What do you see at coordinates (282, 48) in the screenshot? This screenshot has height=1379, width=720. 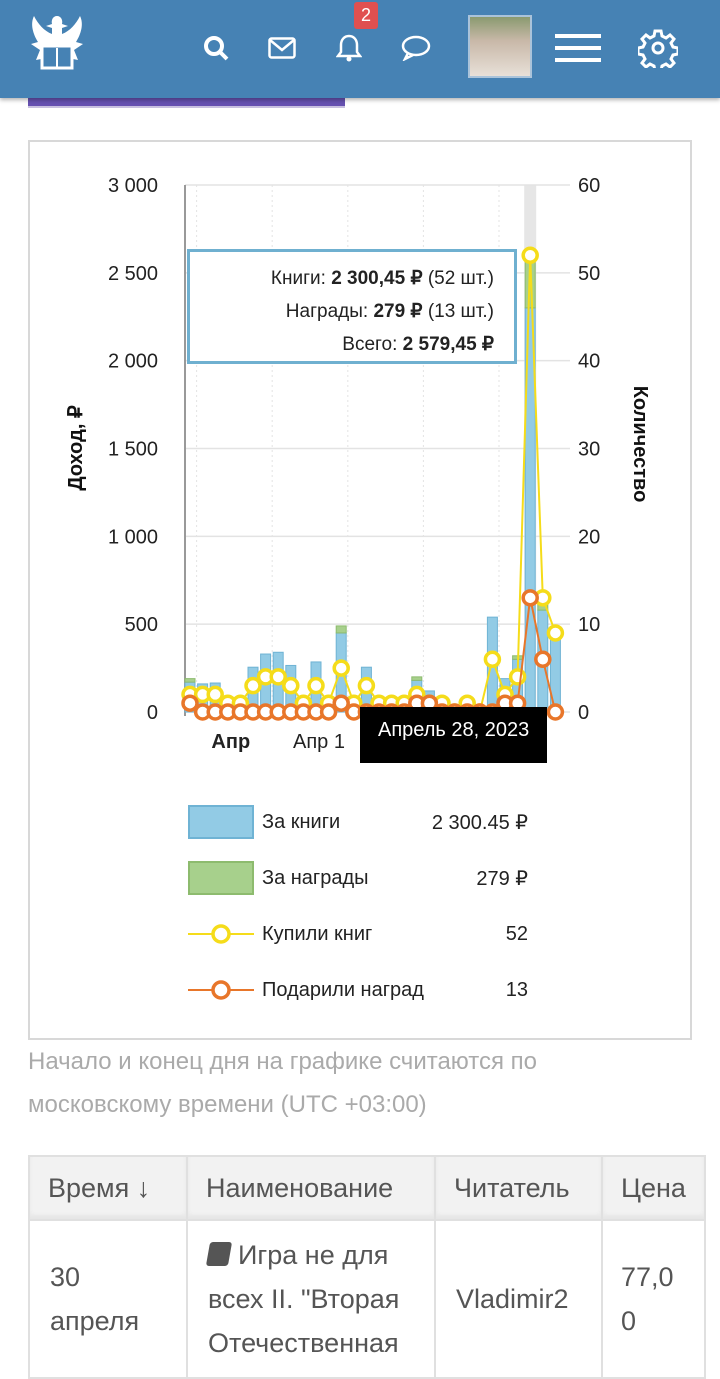 I see `mail-icon` at bounding box center [282, 48].